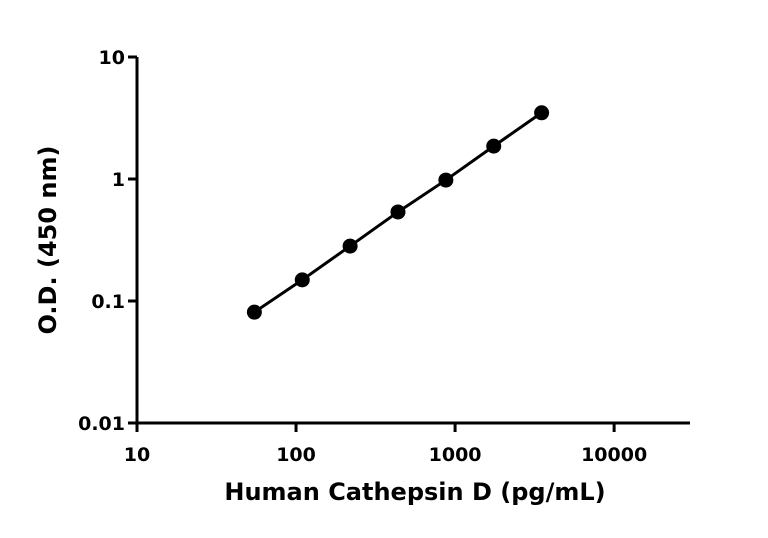 The height and width of the screenshot is (538, 768). What do you see at coordinates (455, 455) in the screenshot?
I see `x-tick-label: 1000` at bounding box center [455, 455].